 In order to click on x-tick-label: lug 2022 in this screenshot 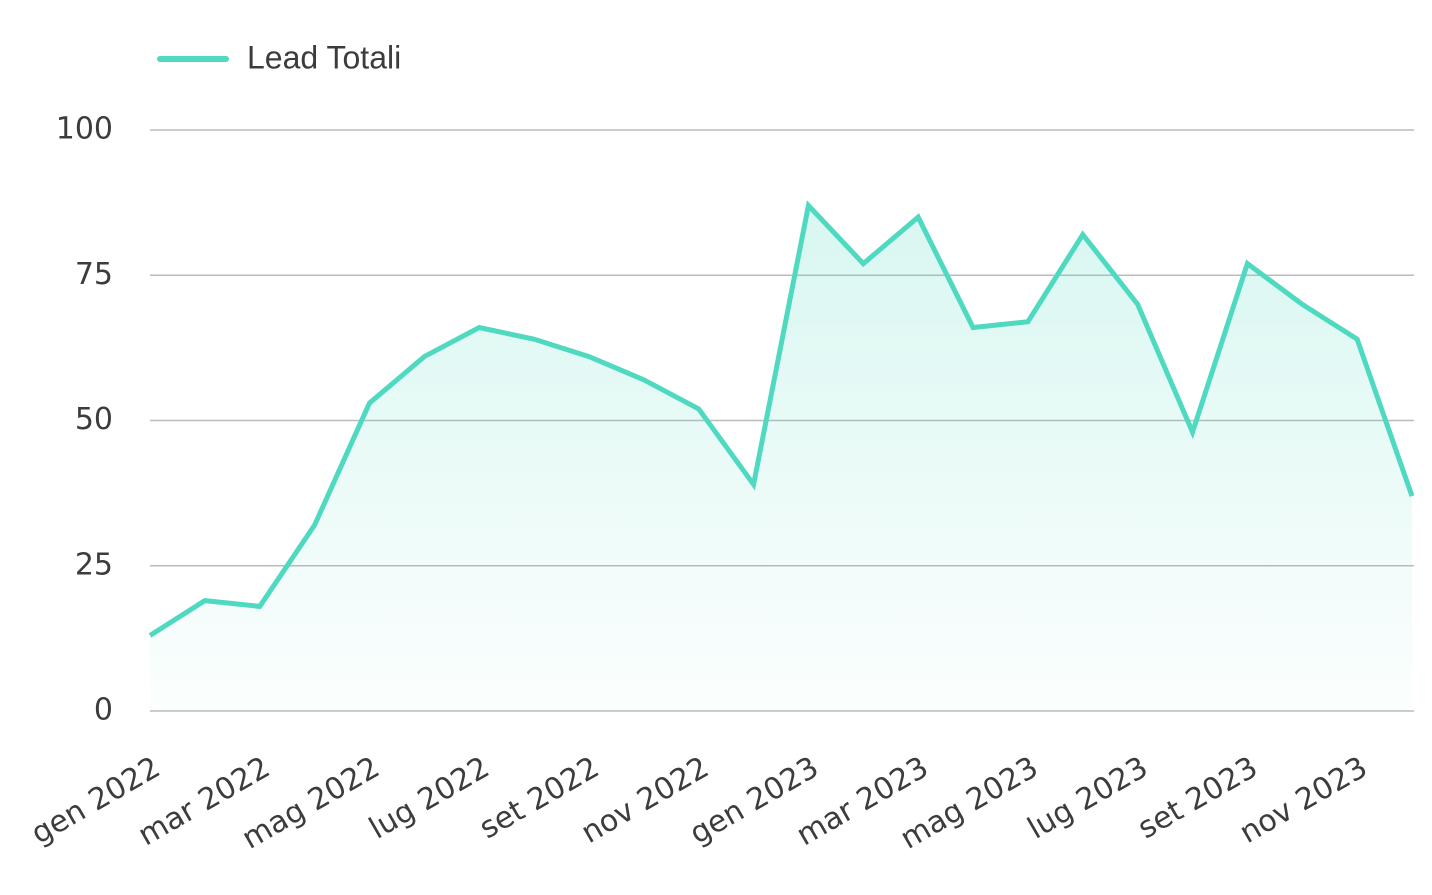, I will do `click(429, 798)`.